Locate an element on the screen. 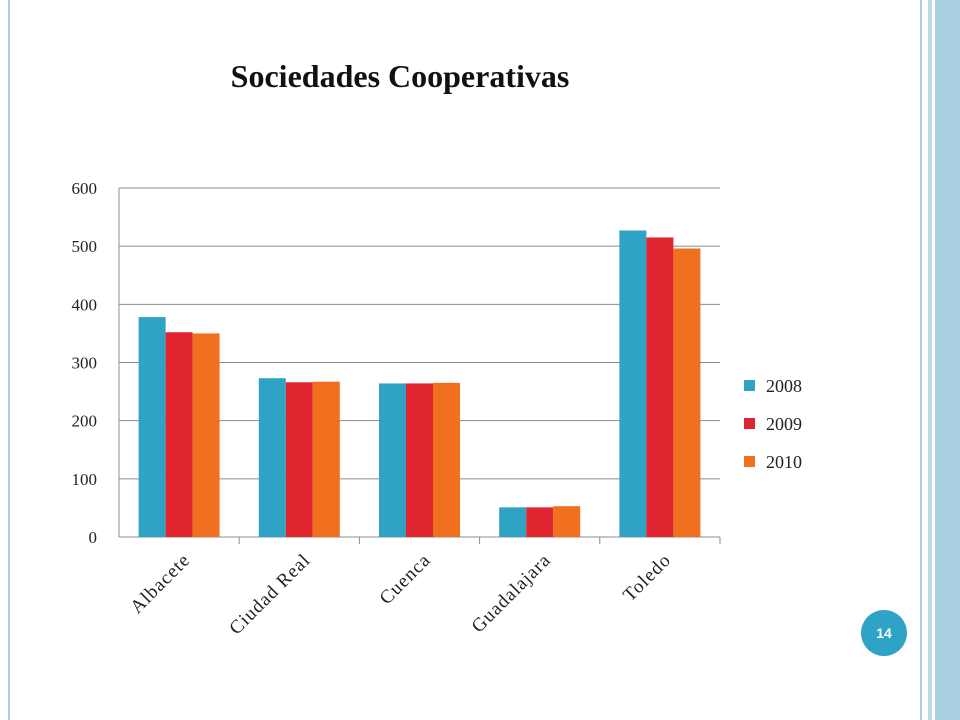 The height and width of the screenshot is (720, 960). y-tick-label: 0 is located at coordinates (93, 537).